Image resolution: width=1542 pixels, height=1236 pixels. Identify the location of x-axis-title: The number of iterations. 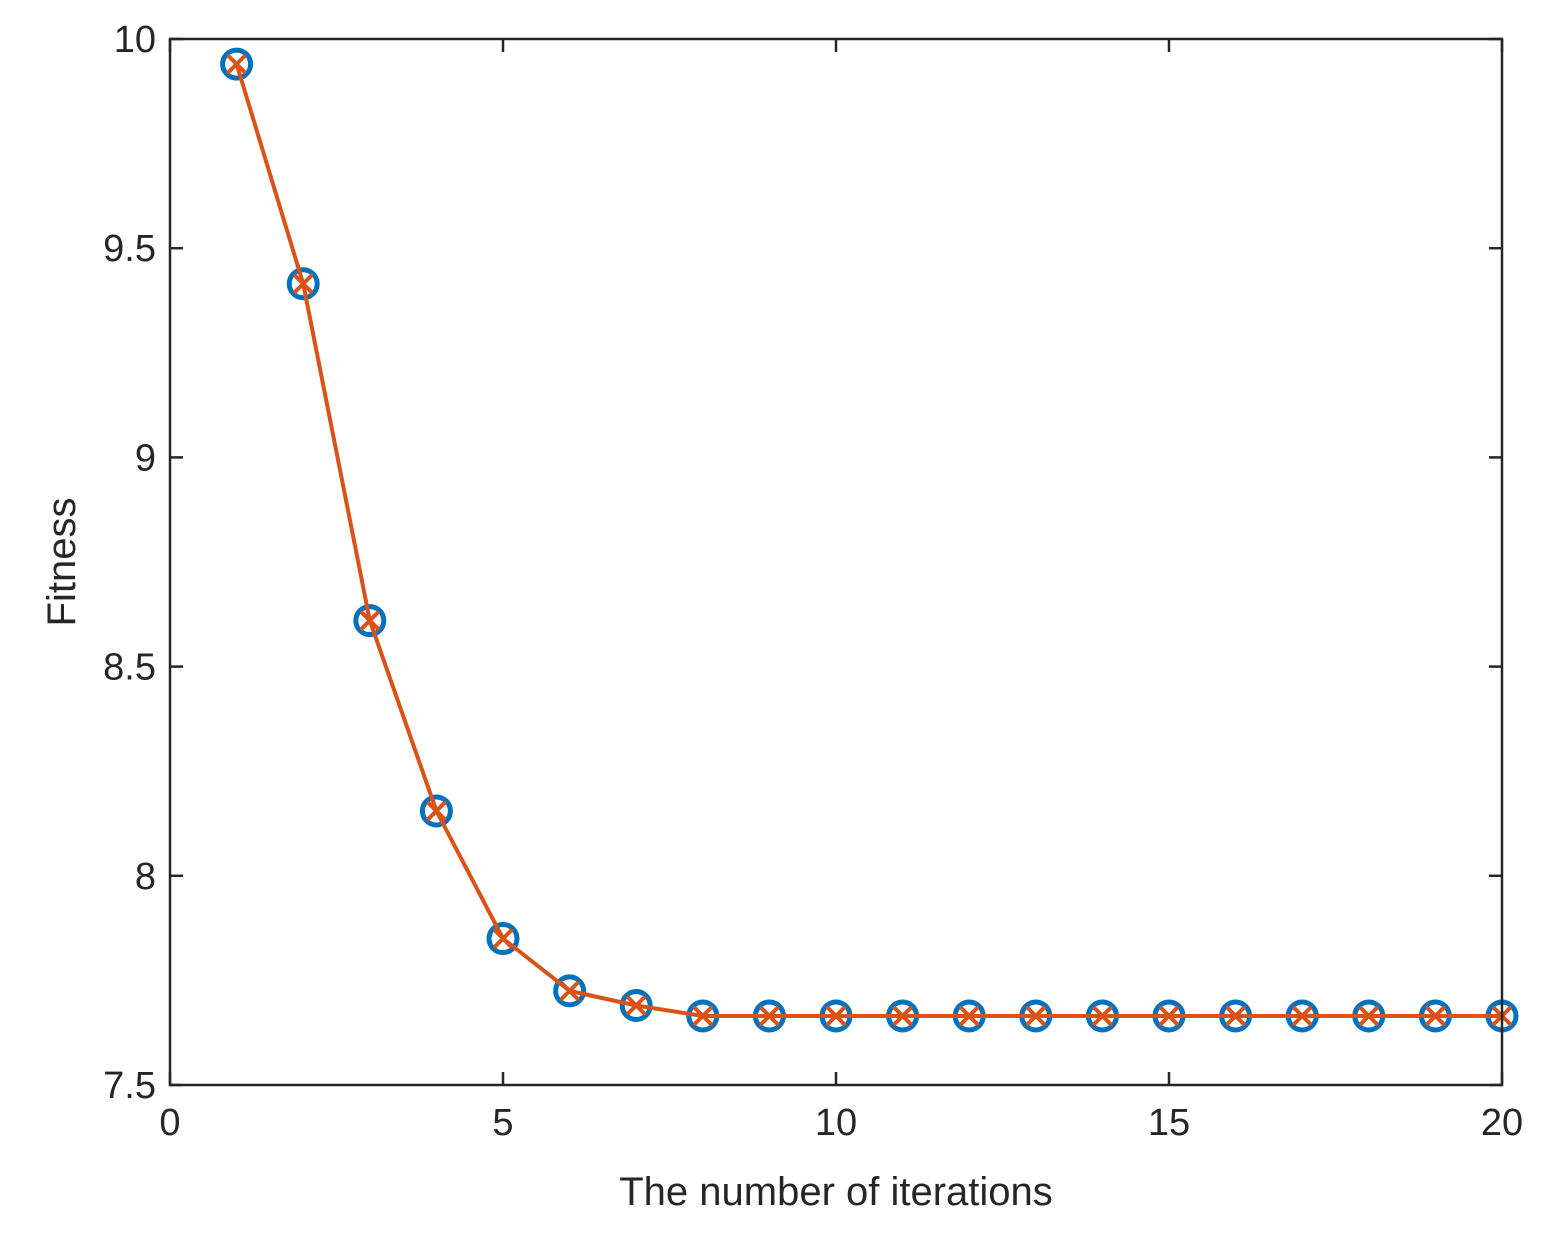
(836, 1192).